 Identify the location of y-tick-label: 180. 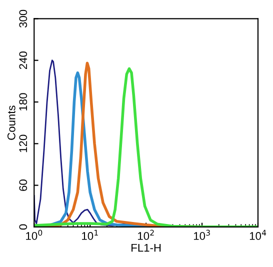
(23, 101).